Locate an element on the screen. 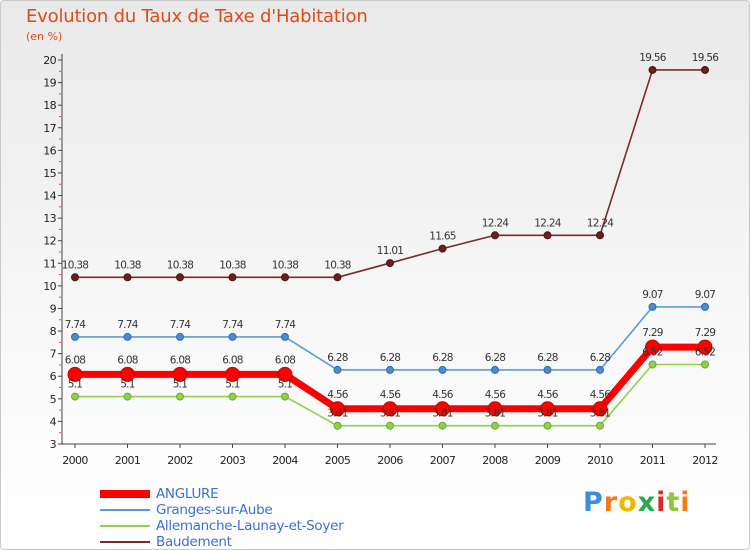 The width and height of the screenshot is (750, 550). y-tick-label: 20 is located at coordinates (49, 60).